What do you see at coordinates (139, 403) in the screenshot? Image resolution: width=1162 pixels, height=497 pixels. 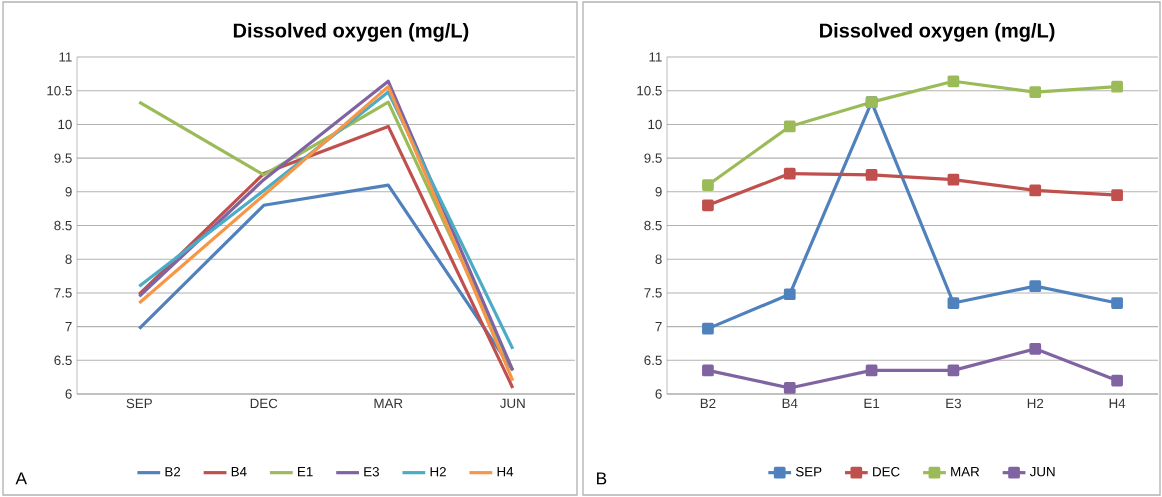 I see `x-tick-label: SEP` at bounding box center [139, 403].